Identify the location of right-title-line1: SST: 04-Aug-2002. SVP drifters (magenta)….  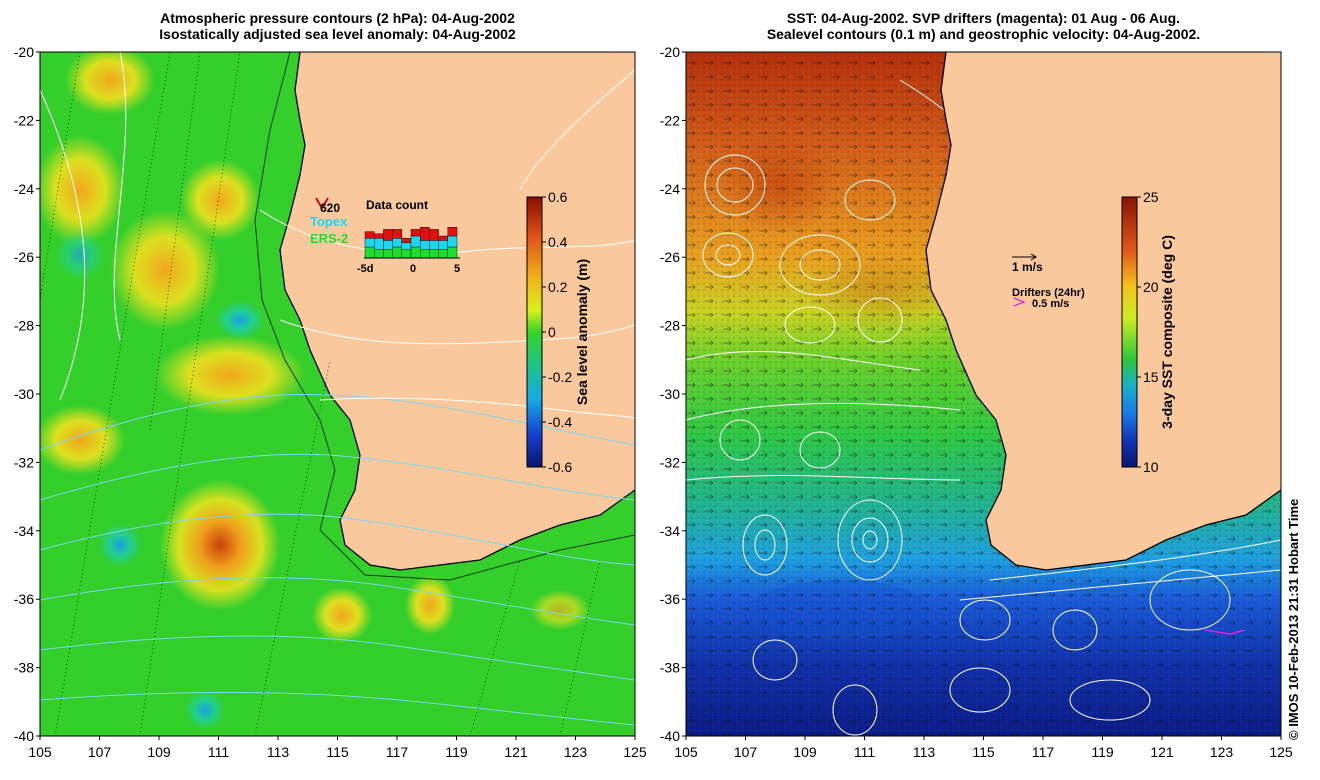
(983, 18).